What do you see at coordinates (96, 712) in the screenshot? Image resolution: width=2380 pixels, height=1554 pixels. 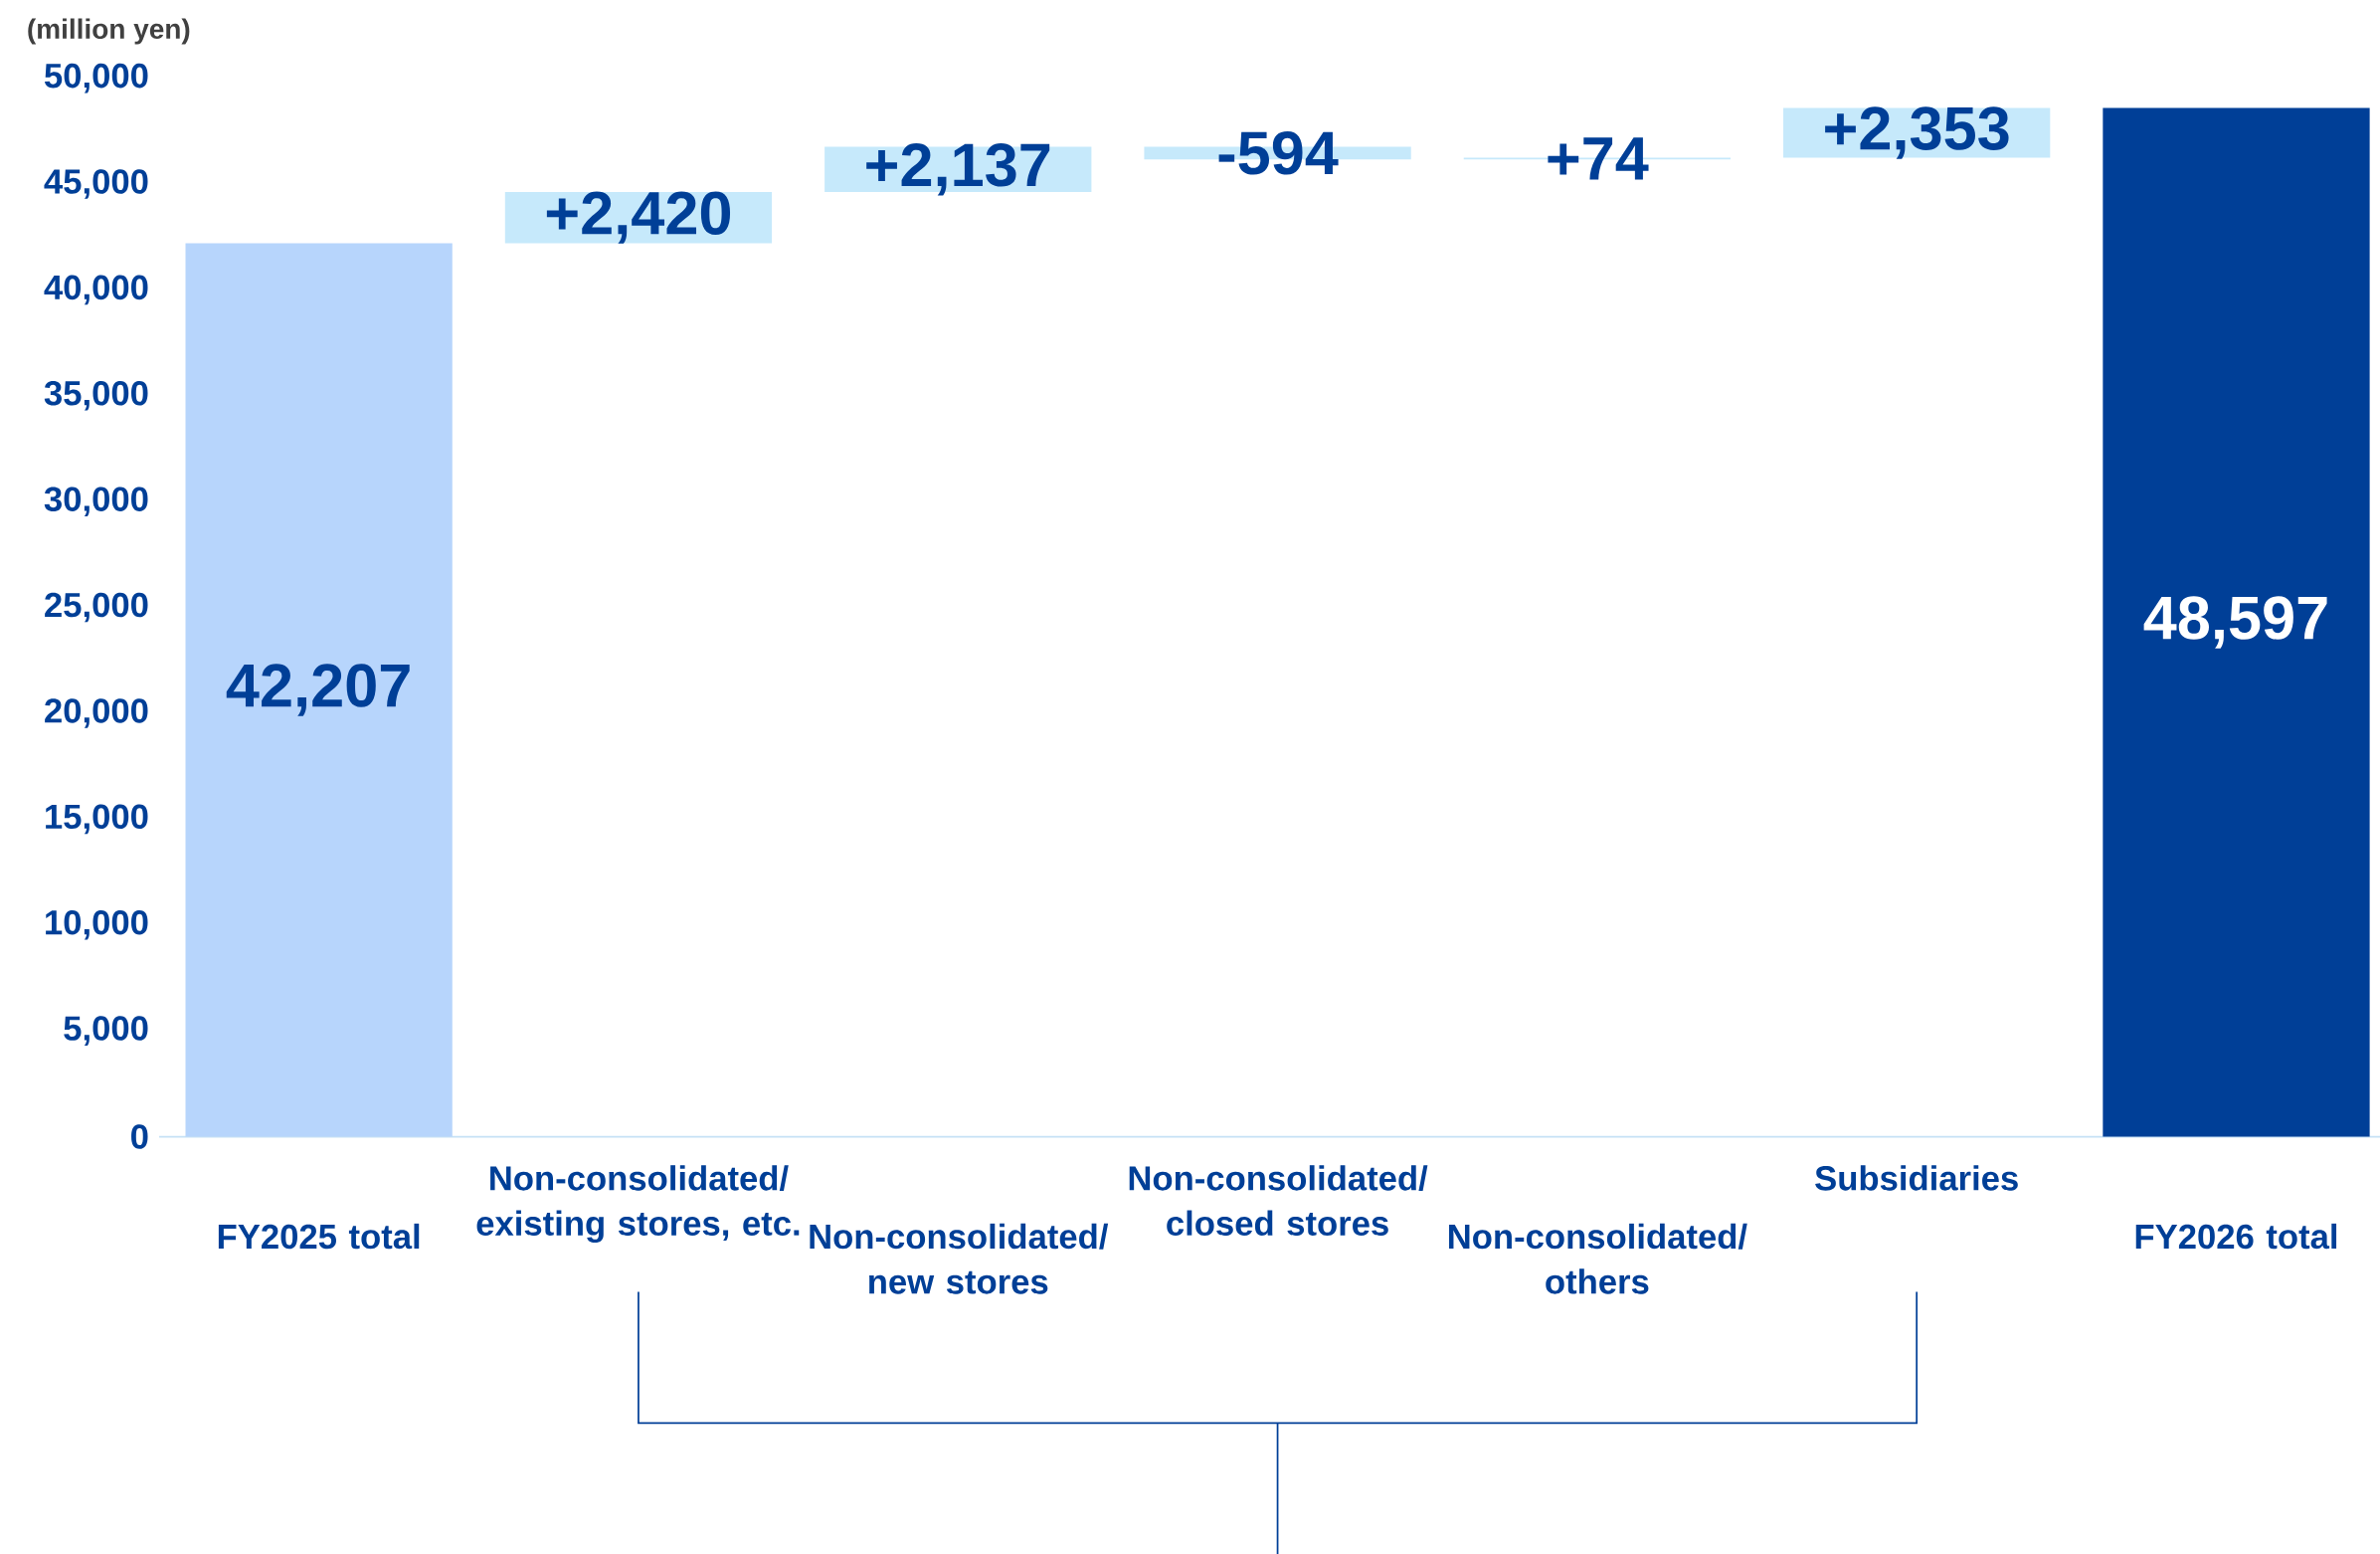 I see `y-tick-label: 20,000` at bounding box center [96, 712].